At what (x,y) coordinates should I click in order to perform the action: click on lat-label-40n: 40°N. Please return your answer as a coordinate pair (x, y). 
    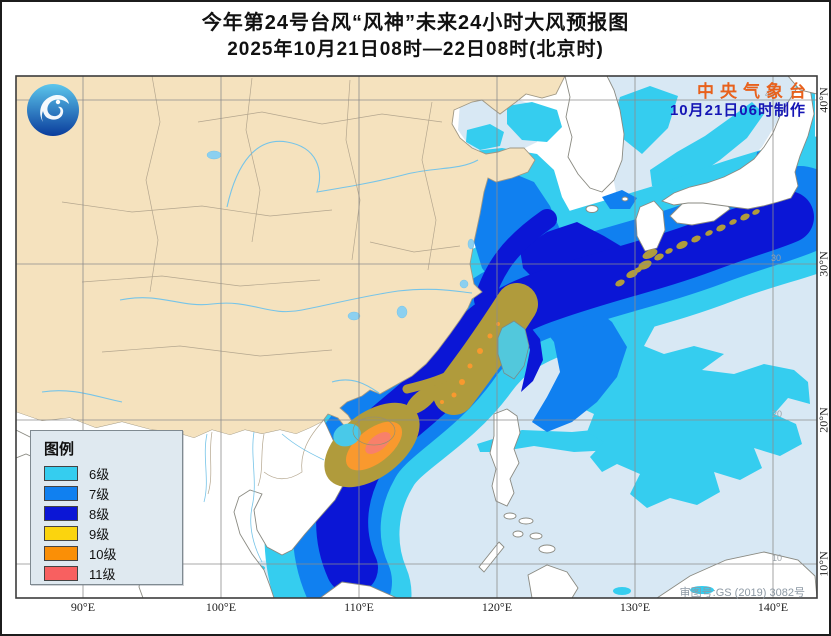
    Looking at the image, I should click on (823, 100).